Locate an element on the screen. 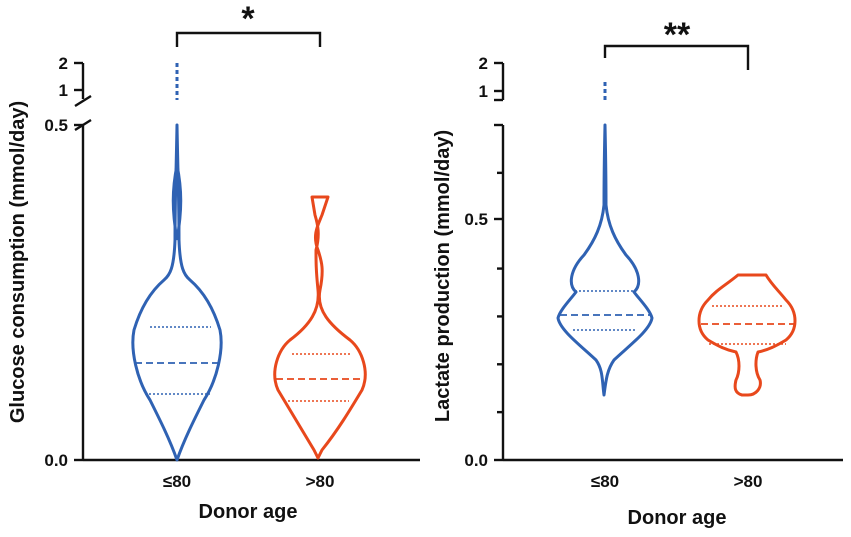  left-significance-bracket: * is located at coordinates (248, 23).